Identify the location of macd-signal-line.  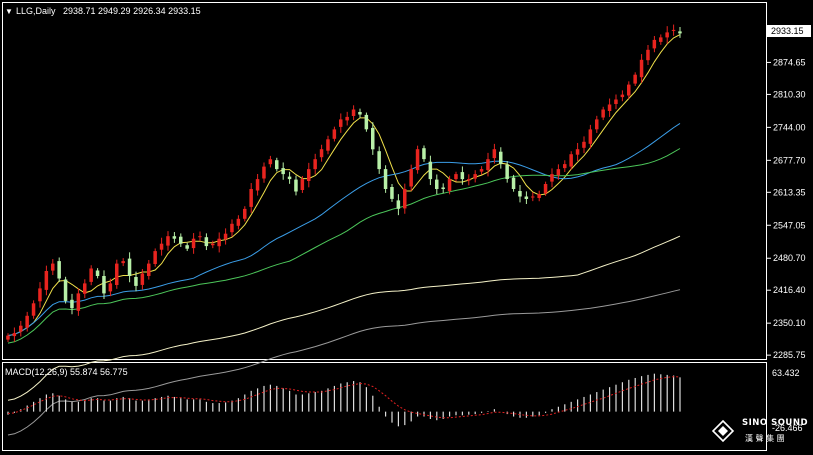
(344, 397).